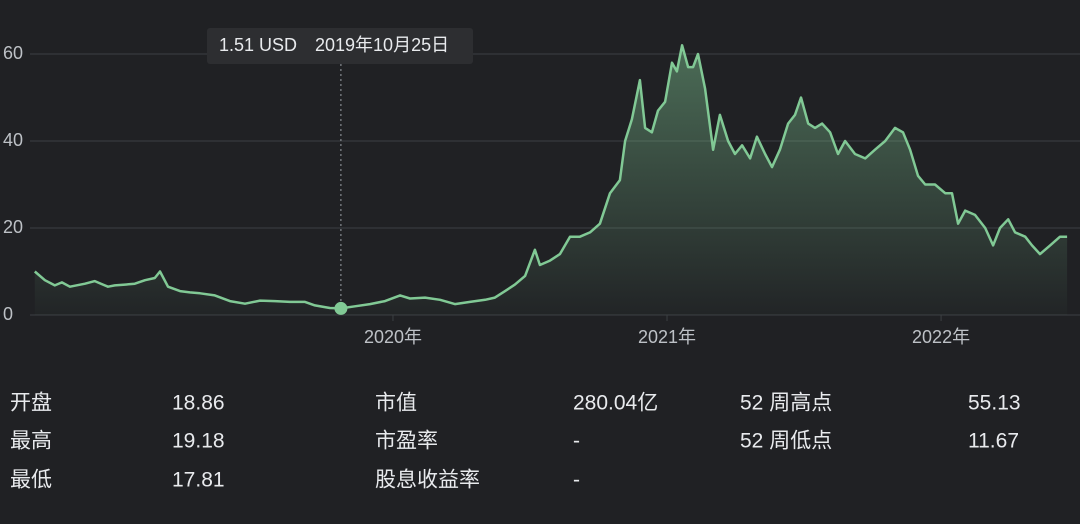 The width and height of the screenshot is (1080, 524). What do you see at coordinates (198, 441) in the screenshot?
I see `stat-value: 19.18` at bounding box center [198, 441].